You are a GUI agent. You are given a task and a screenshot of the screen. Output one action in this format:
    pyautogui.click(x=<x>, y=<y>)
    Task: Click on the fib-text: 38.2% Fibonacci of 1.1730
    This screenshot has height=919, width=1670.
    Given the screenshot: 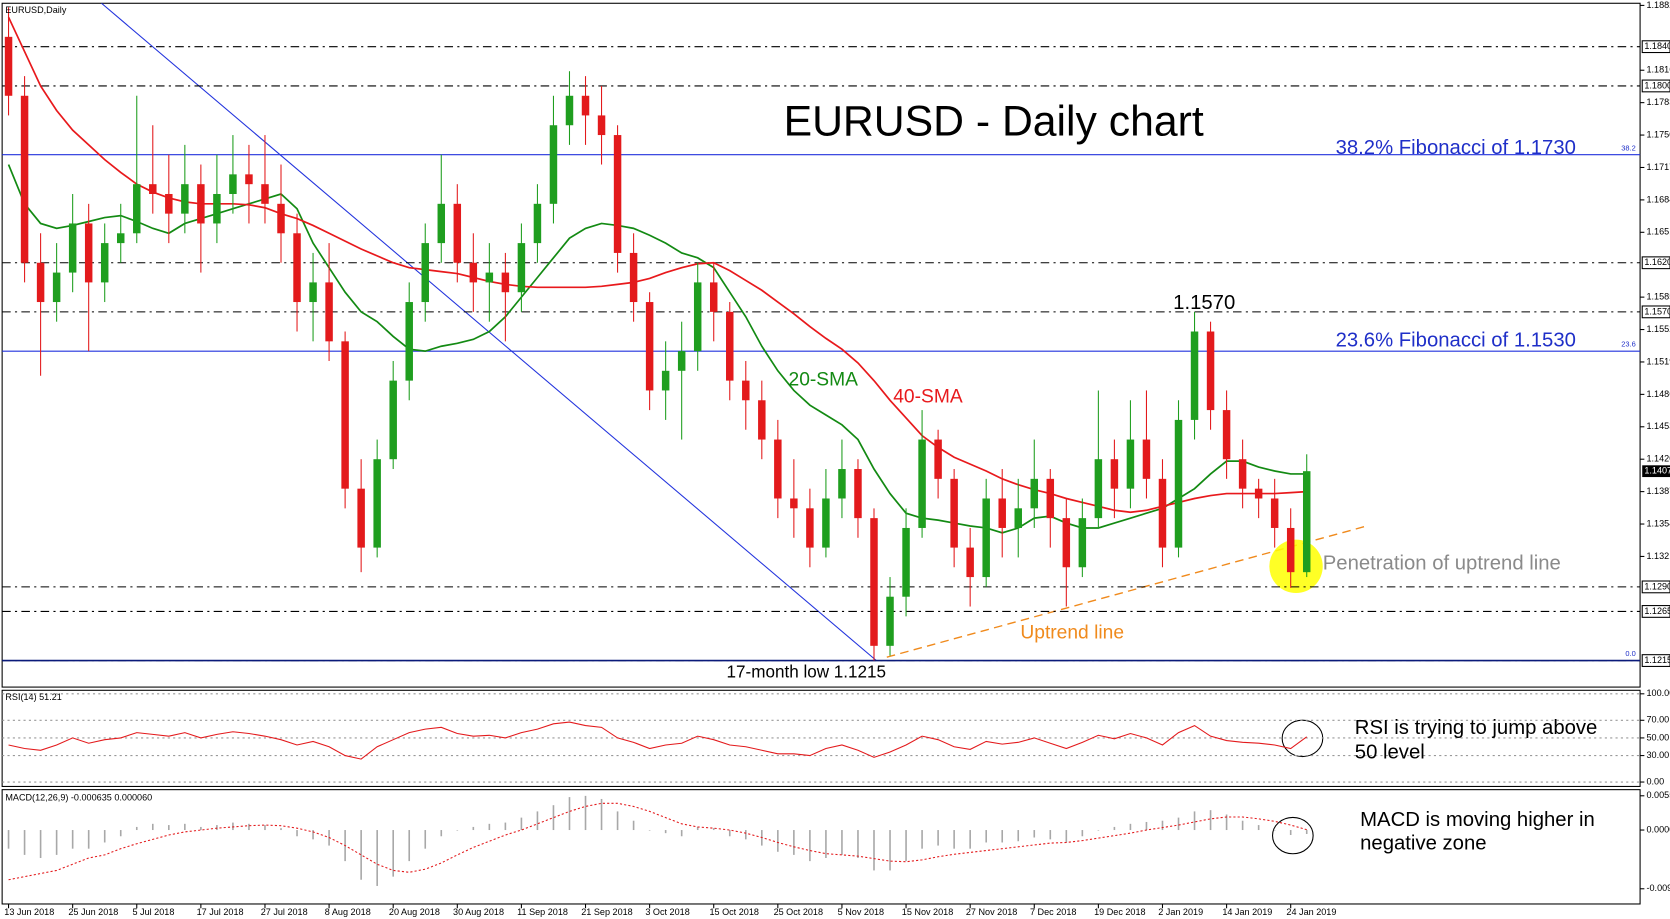 What is the action you would take?
    pyautogui.click(x=1456, y=148)
    